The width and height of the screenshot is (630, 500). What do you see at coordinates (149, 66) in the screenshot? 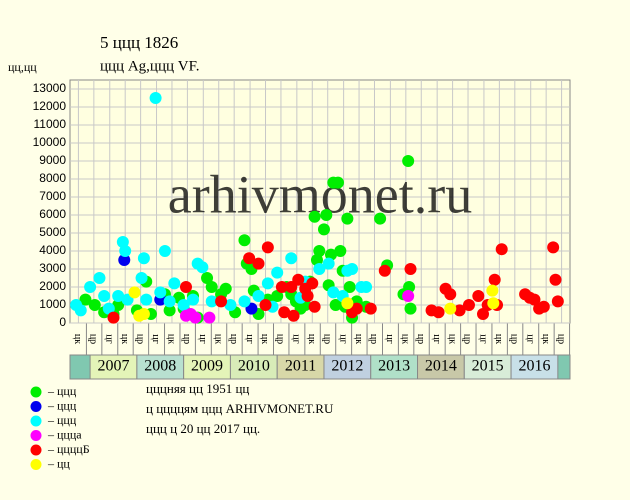
I see `chart-subtitle: ццц Ag,ццц VF.` at bounding box center [149, 66].